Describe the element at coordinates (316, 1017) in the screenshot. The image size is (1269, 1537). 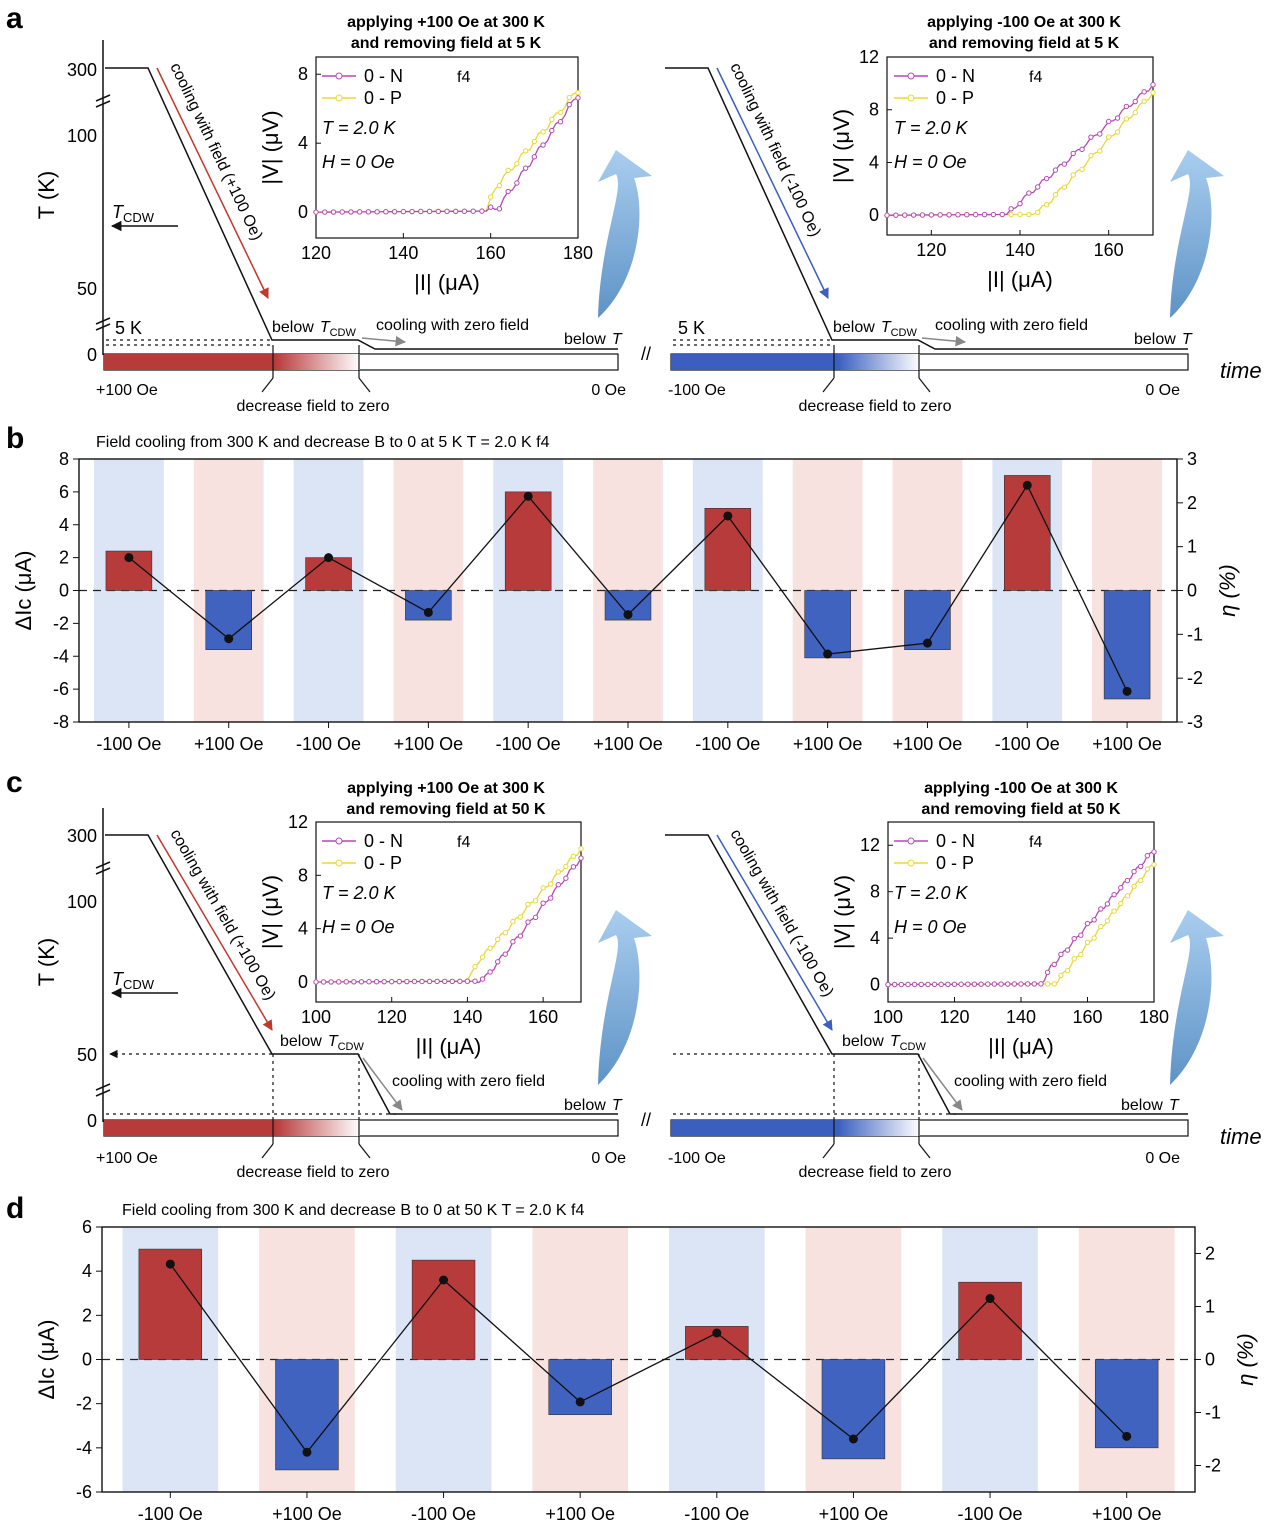
I see `inset-xtick-label: 100` at that location.